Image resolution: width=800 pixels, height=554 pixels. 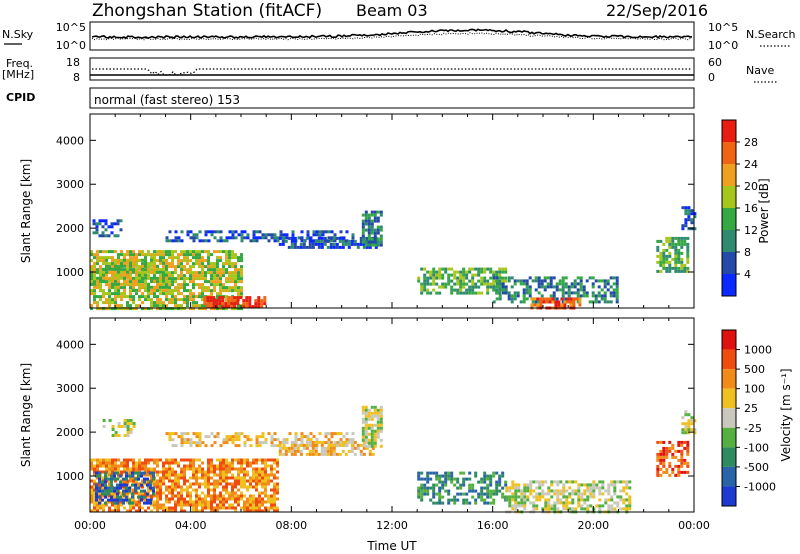 What do you see at coordinates (70, 432) in the screenshot?
I see `y-tick-label: 2000` at bounding box center [70, 432].